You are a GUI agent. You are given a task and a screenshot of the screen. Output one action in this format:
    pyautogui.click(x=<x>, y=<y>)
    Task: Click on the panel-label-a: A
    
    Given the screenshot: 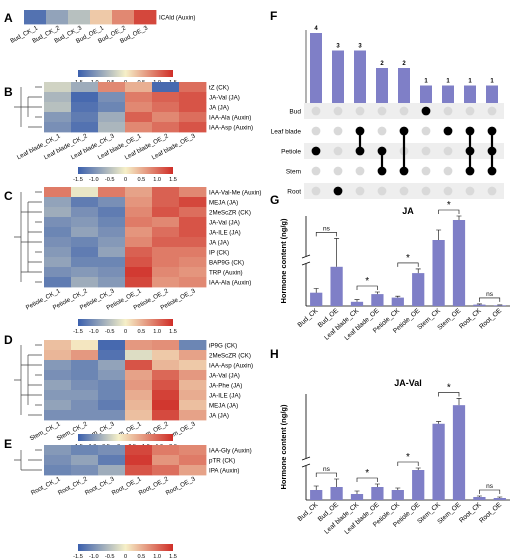 What is the action you would take?
    pyautogui.click(x=8, y=18)
    